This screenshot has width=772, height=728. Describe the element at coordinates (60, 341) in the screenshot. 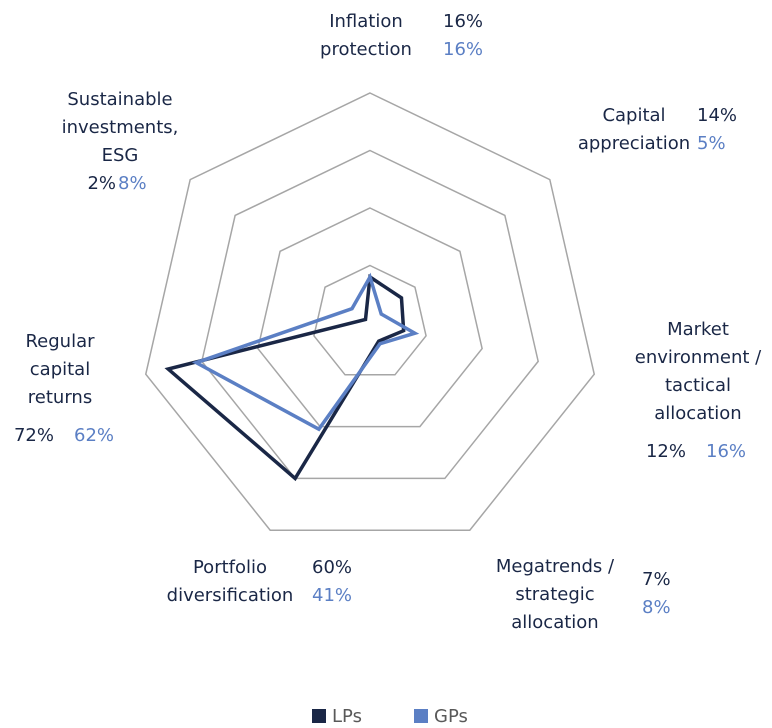

I see `category-label: Regular` at that location.